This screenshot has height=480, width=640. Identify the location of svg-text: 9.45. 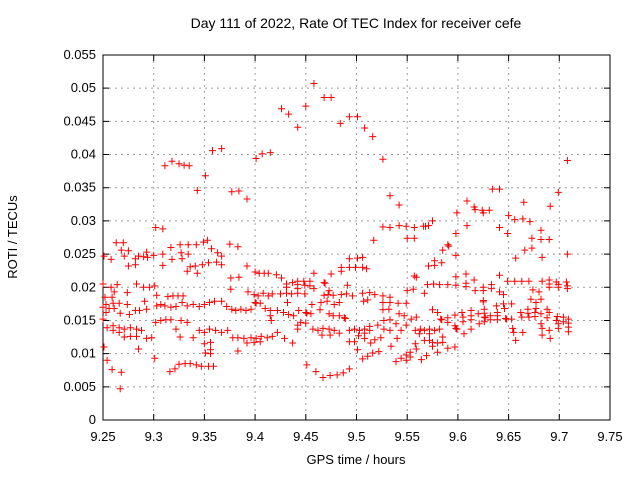
(305, 436).